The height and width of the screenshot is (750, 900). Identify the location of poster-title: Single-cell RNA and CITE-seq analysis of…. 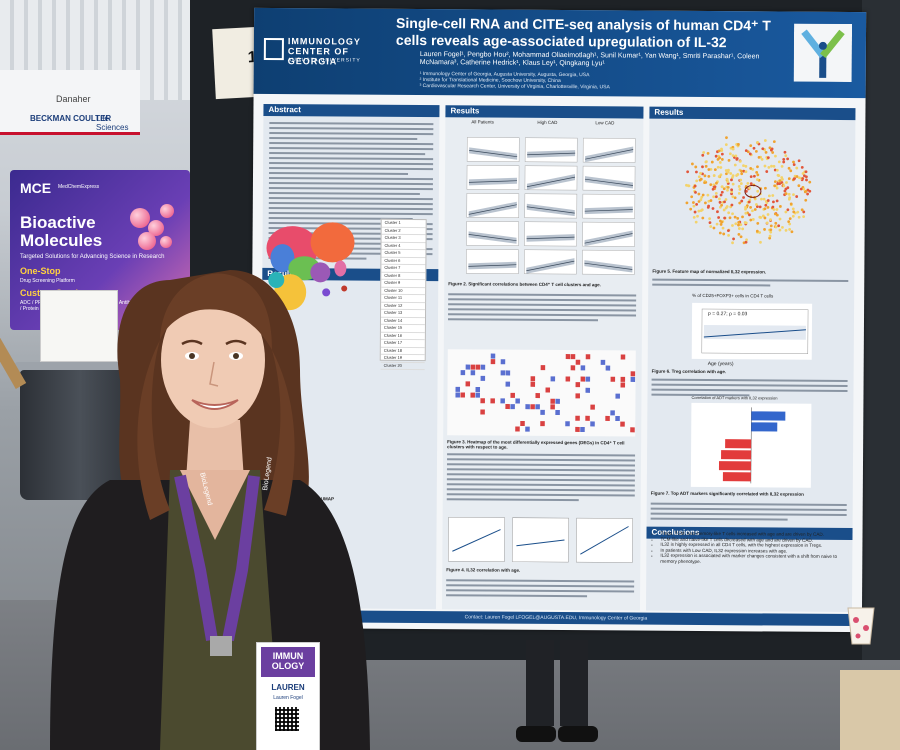
(583, 32).